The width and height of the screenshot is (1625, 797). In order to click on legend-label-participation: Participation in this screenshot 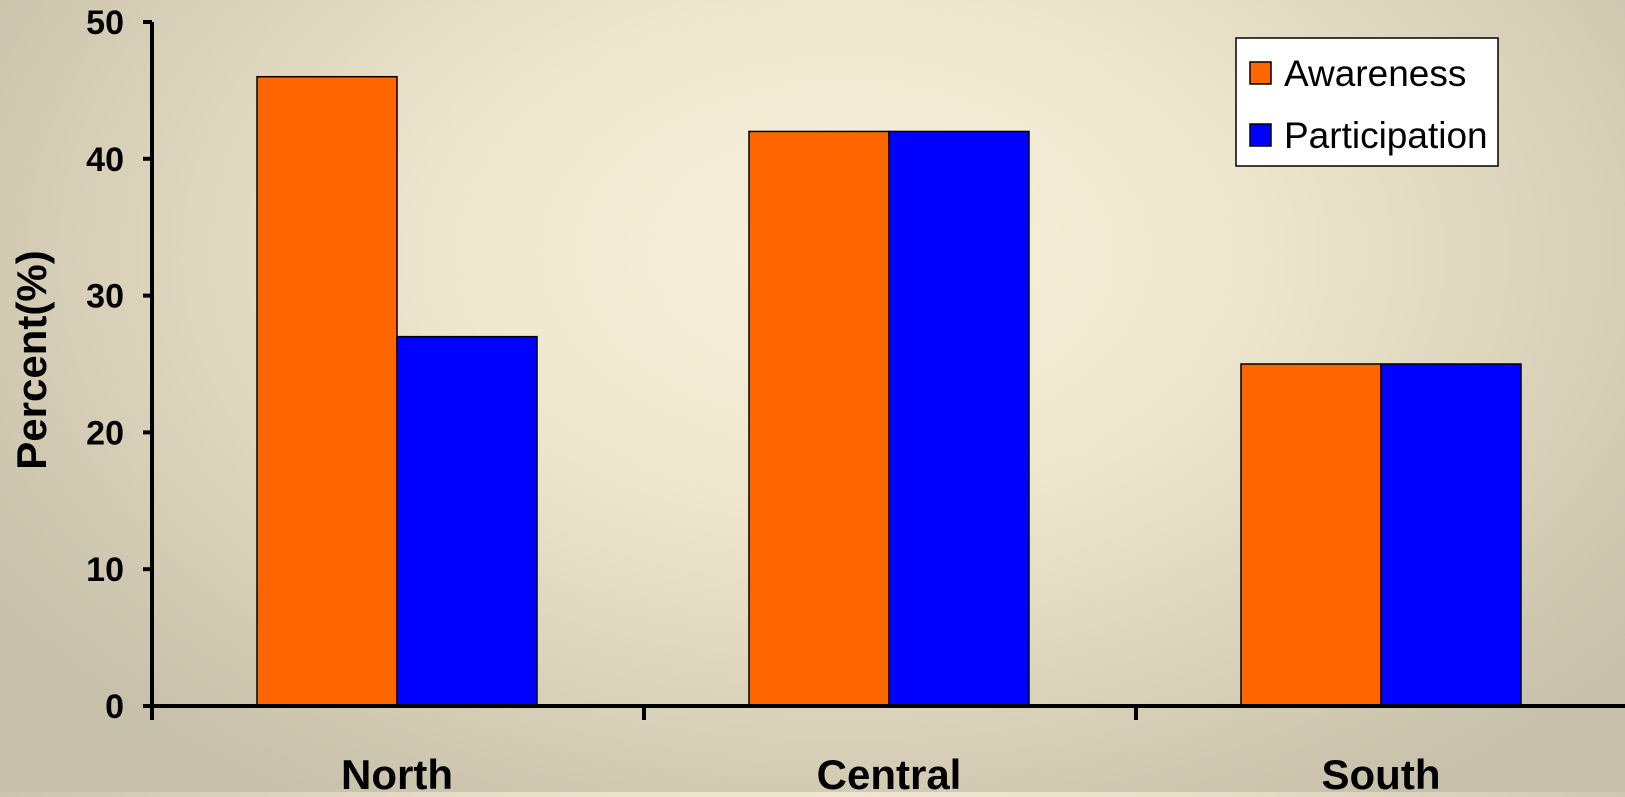, I will do `click(1386, 135)`.